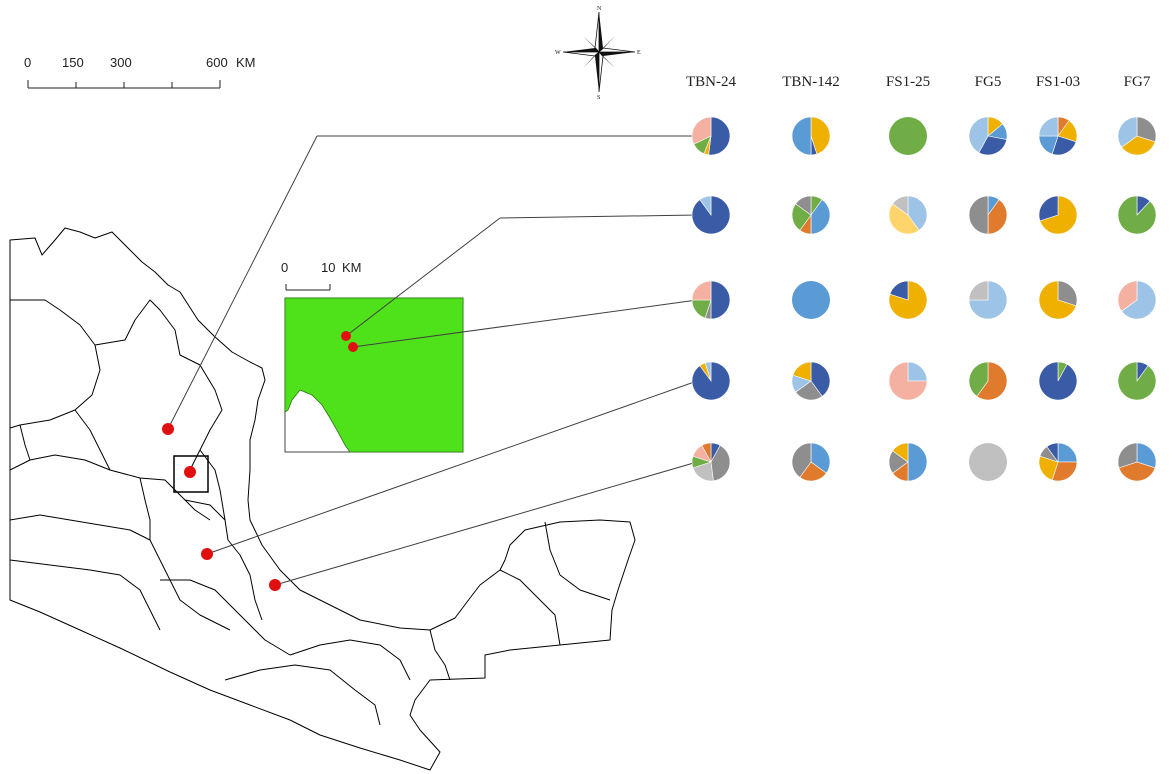 The width and height of the screenshot is (1173, 774). What do you see at coordinates (558, 53) in the screenshot?
I see `compass-w: W` at bounding box center [558, 53].